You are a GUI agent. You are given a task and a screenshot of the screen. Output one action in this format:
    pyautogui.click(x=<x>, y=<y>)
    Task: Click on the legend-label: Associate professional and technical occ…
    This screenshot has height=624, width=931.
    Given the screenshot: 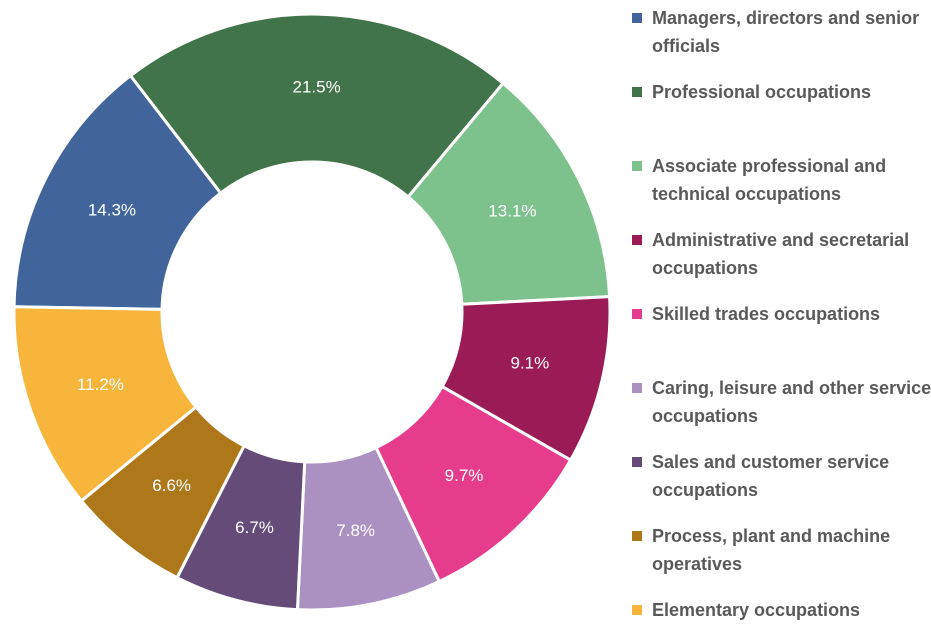 What is the action you would take?
    pyautogui.click(x=769, y=180)
    